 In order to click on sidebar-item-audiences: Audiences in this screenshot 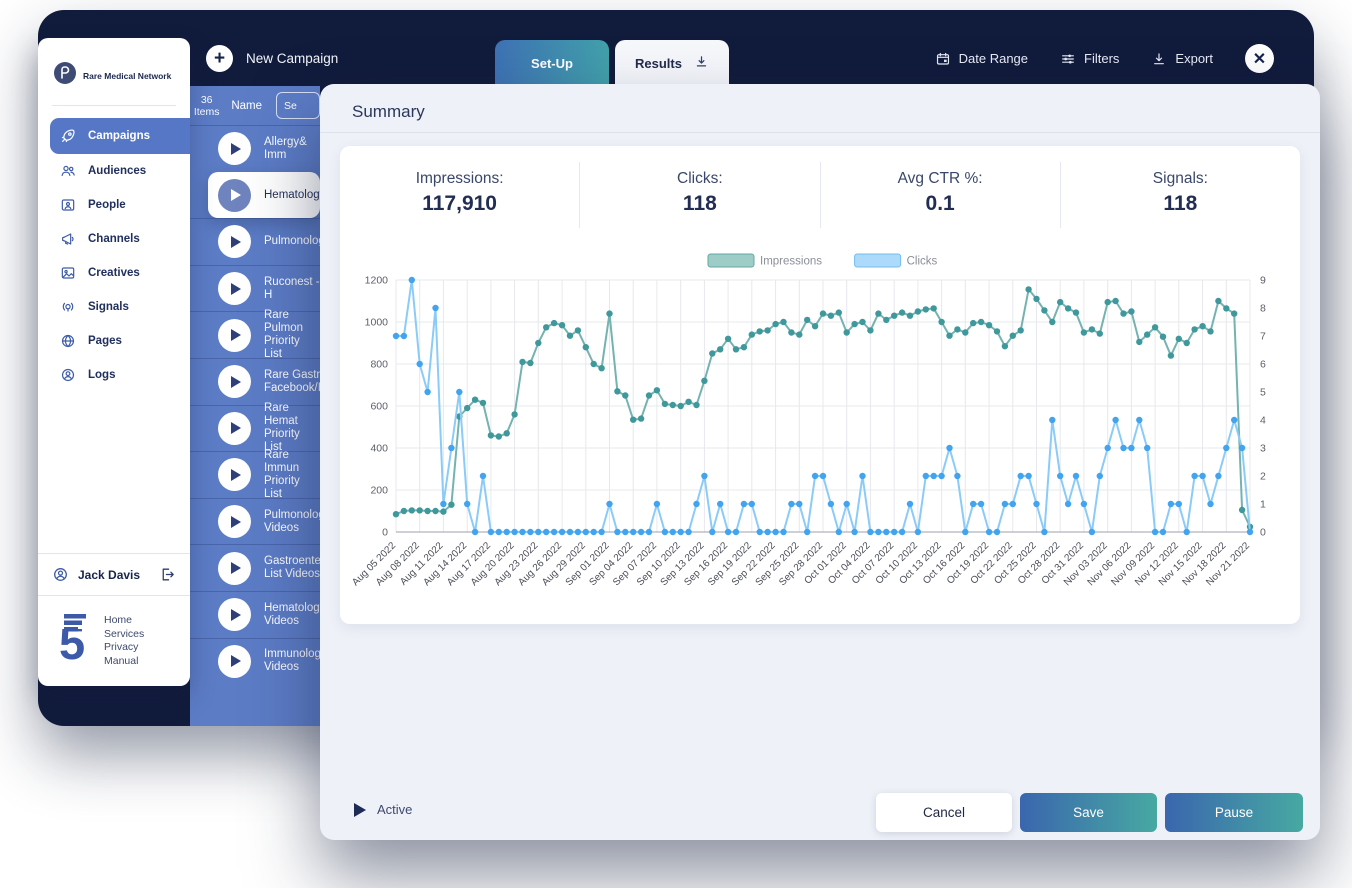, I will do `click(114, 171)`.